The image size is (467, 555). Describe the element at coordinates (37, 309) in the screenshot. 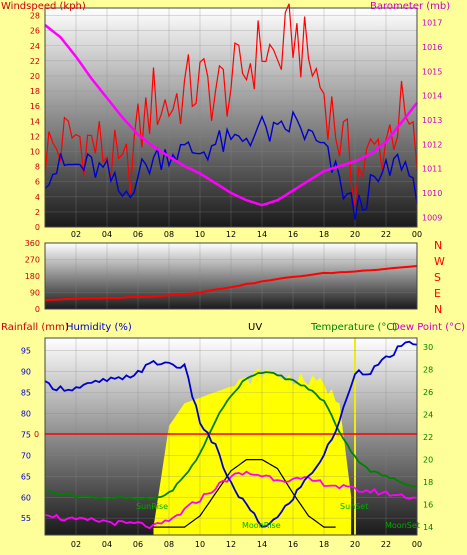

I see `direction-tick: 0` at that location.